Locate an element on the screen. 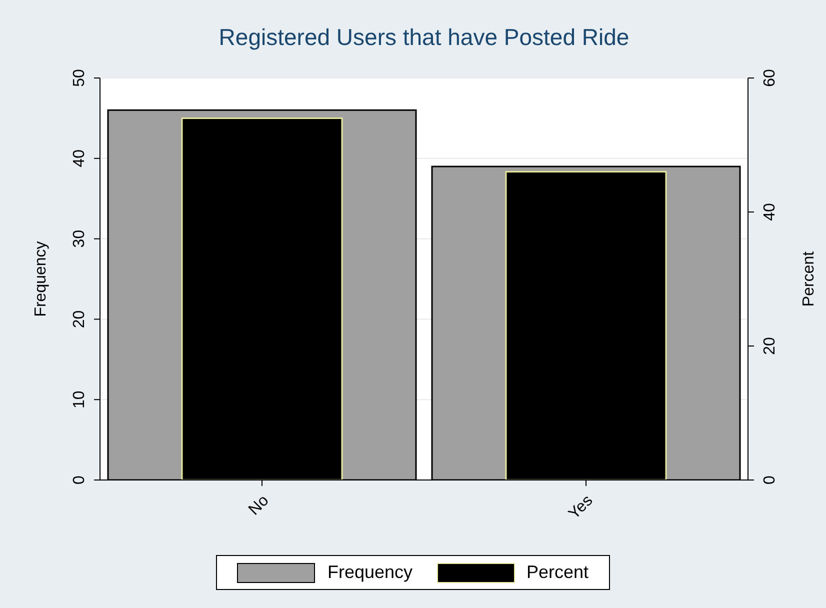 Image resolution: width=826 pixels, height=608 pixels. y-tick-label: 50 is located at coordinates (79, 78).